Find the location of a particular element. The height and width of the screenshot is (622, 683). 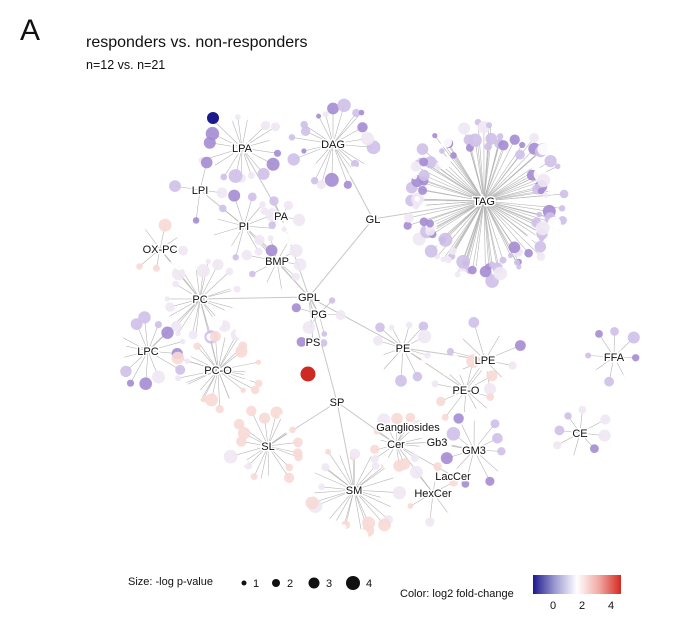

color-legend-label: Color: log2 fold-change is located at coordinates (457, 594).